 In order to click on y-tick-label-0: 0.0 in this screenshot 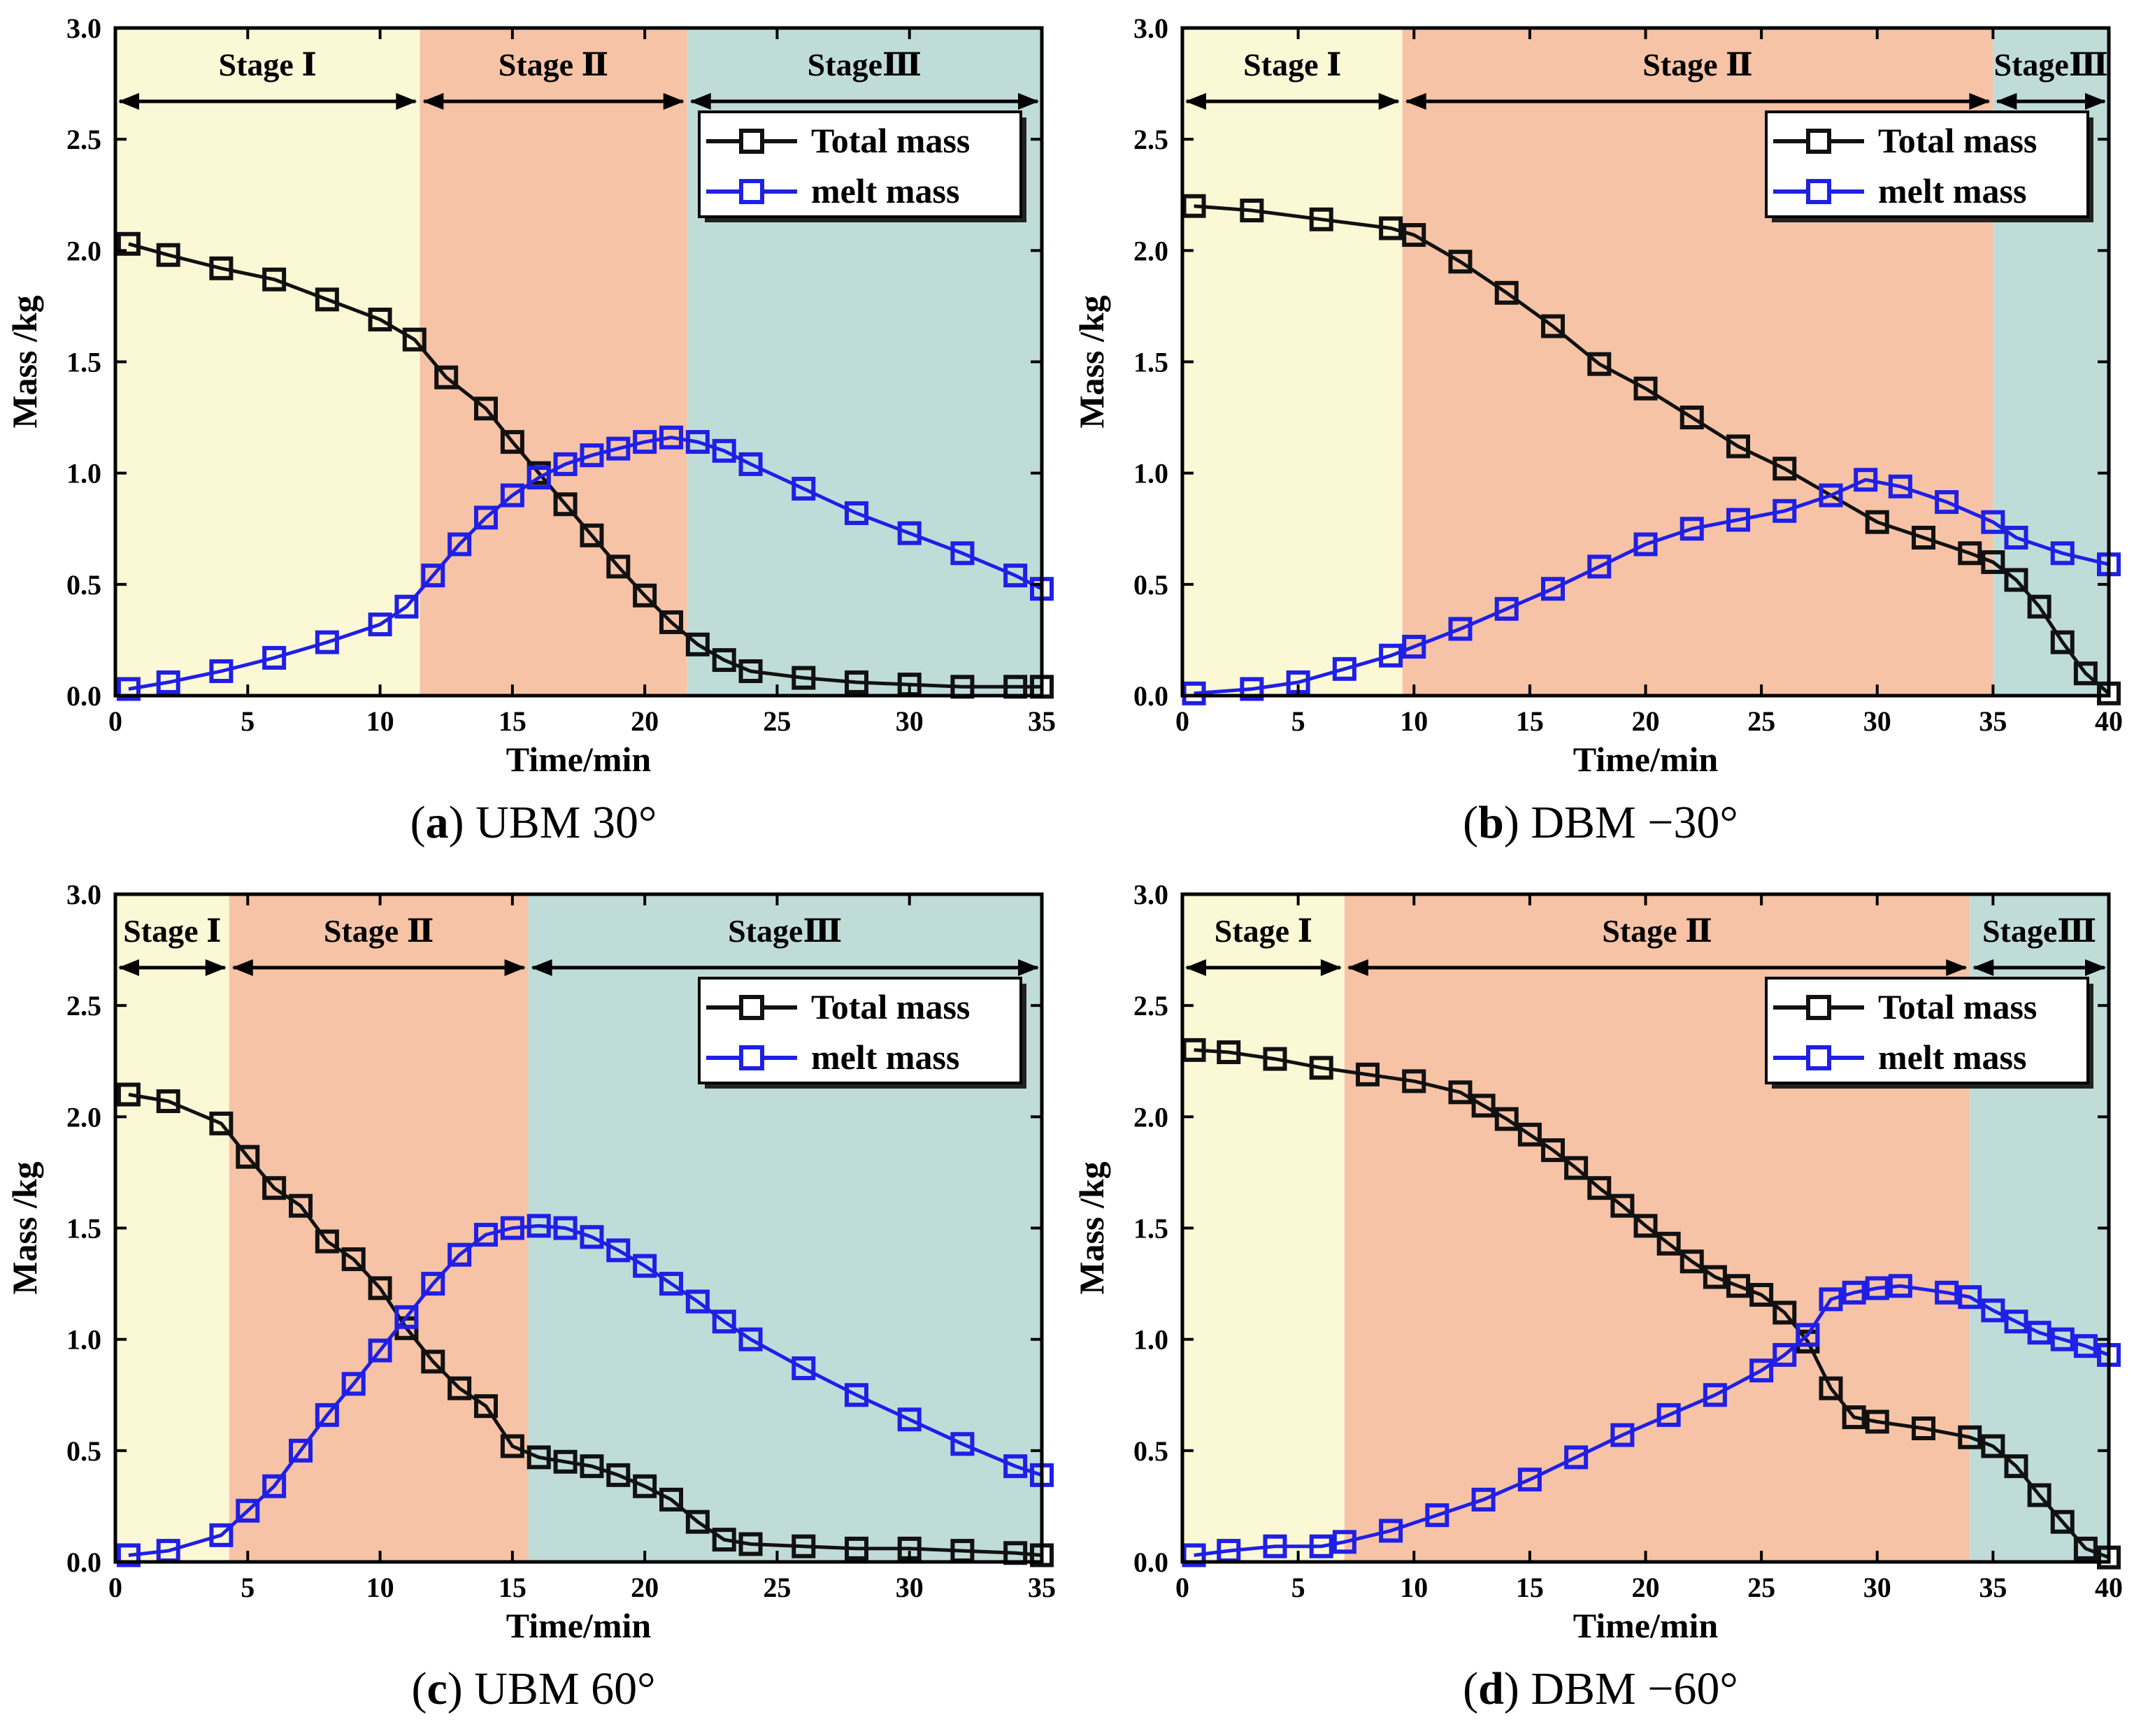, I will do `click(83, 696)`.